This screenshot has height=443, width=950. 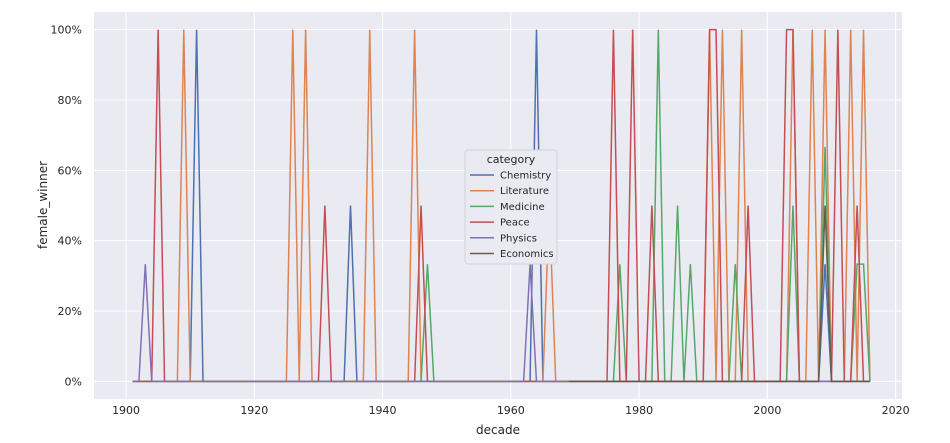 I want to click on x-tick-label: 1940, so click(x=383, y=410).